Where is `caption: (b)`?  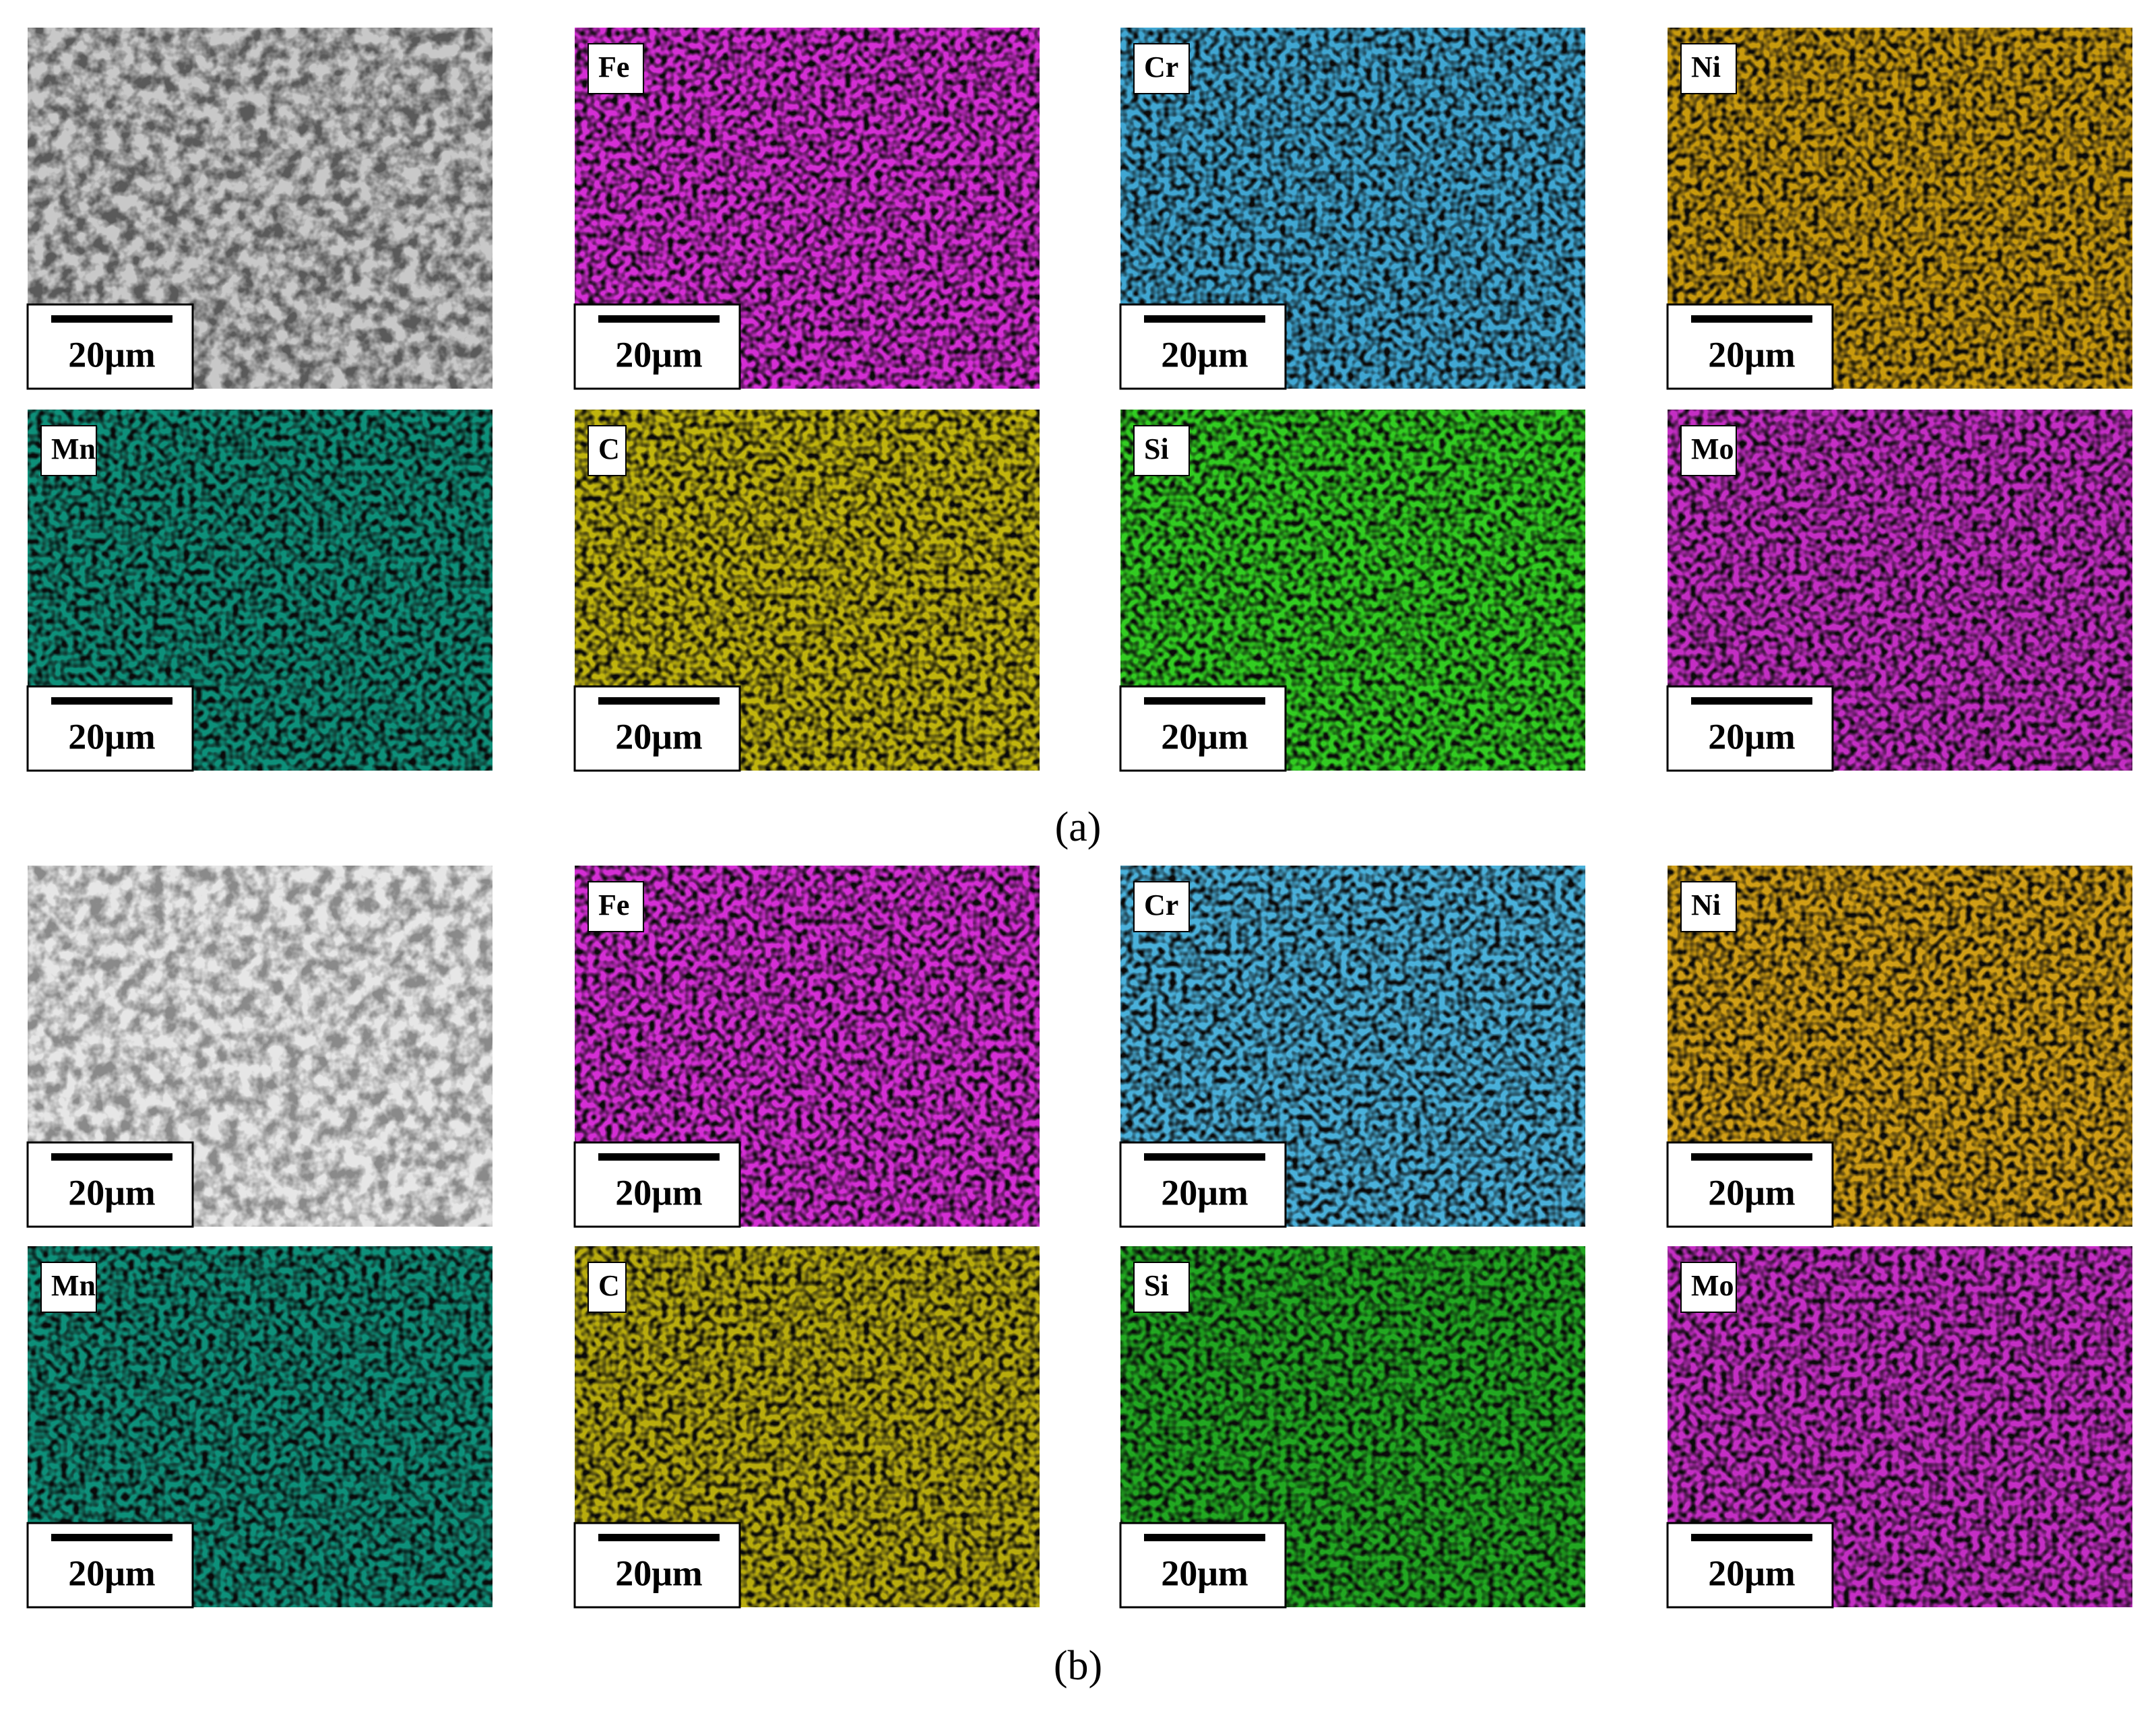
caption: (b) is located at coordinates (1078, 1666).